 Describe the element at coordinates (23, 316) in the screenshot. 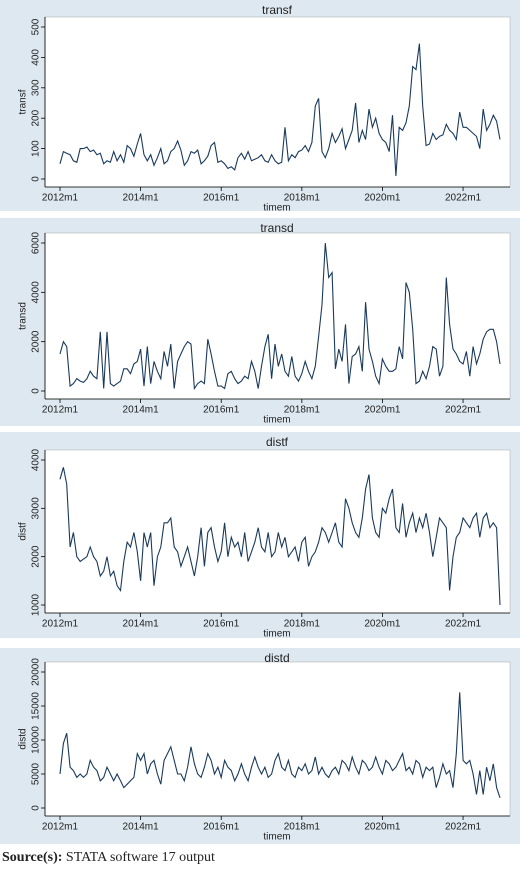

I see `y-axis-title: transd` at that location.